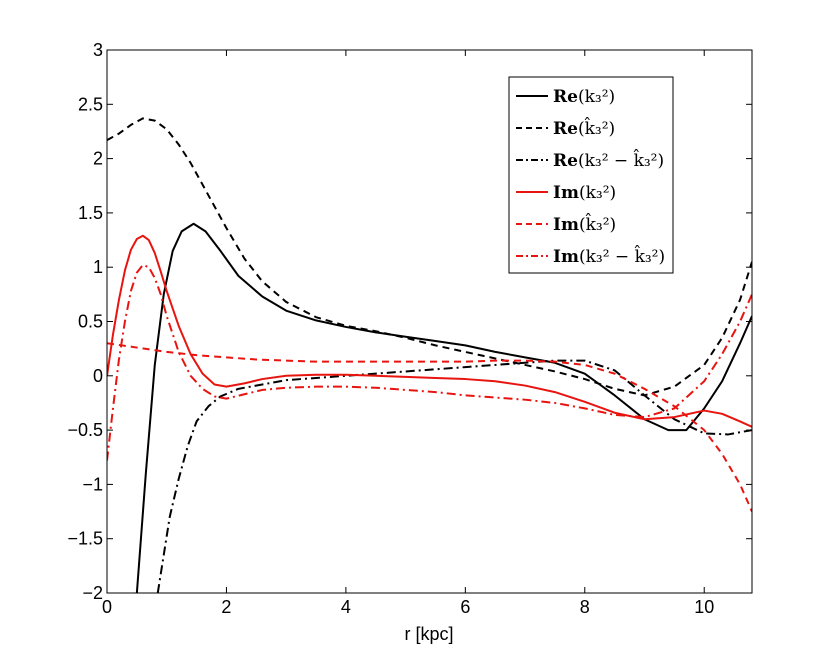  I want to click on legend-label-6: Im(k₃² − k̂₃²), so click(609, 256).